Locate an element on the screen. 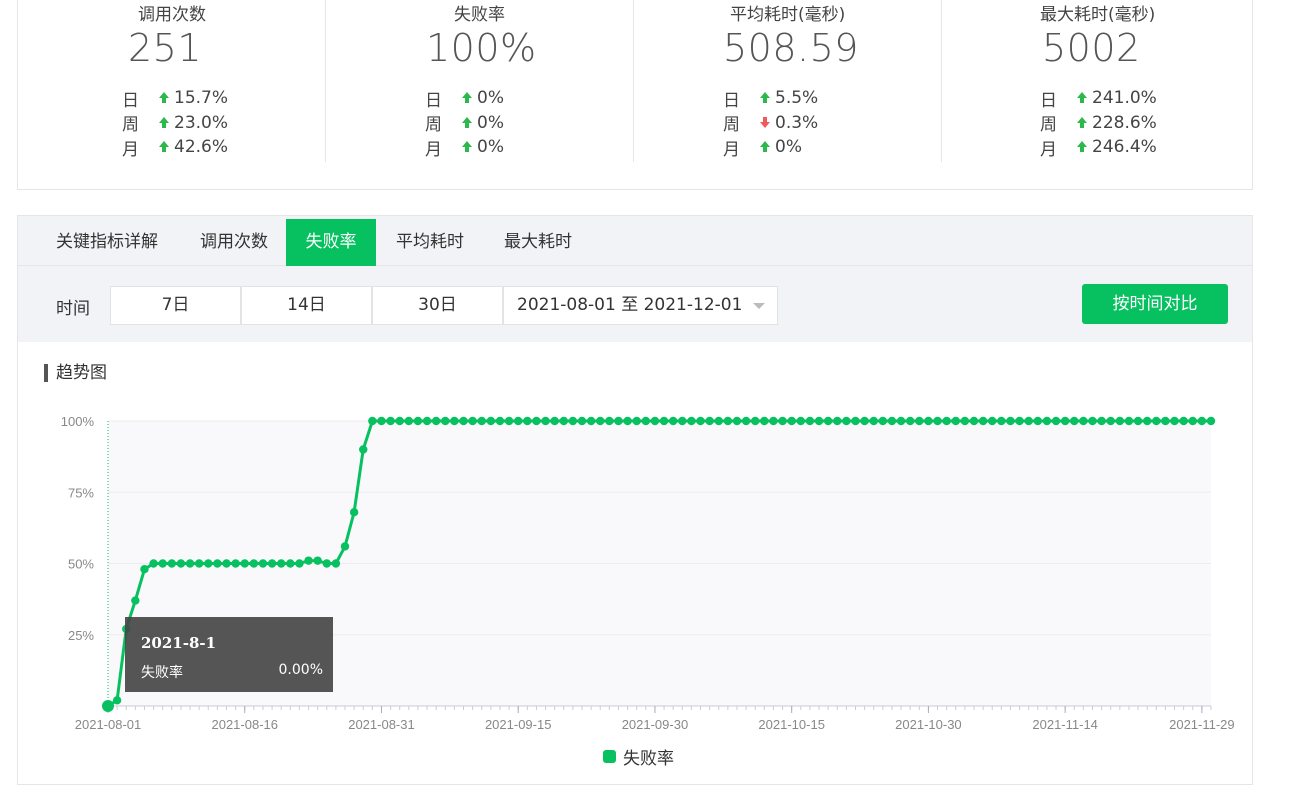  y-tick-label: 75% is located at coordinates (81, 492).